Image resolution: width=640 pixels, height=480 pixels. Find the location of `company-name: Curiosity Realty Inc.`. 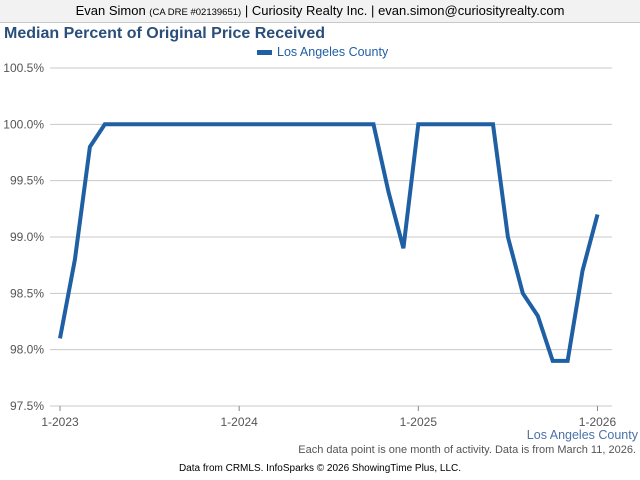

company-name: Curiosity Realty Inc. is located at coordinates (309, 10).